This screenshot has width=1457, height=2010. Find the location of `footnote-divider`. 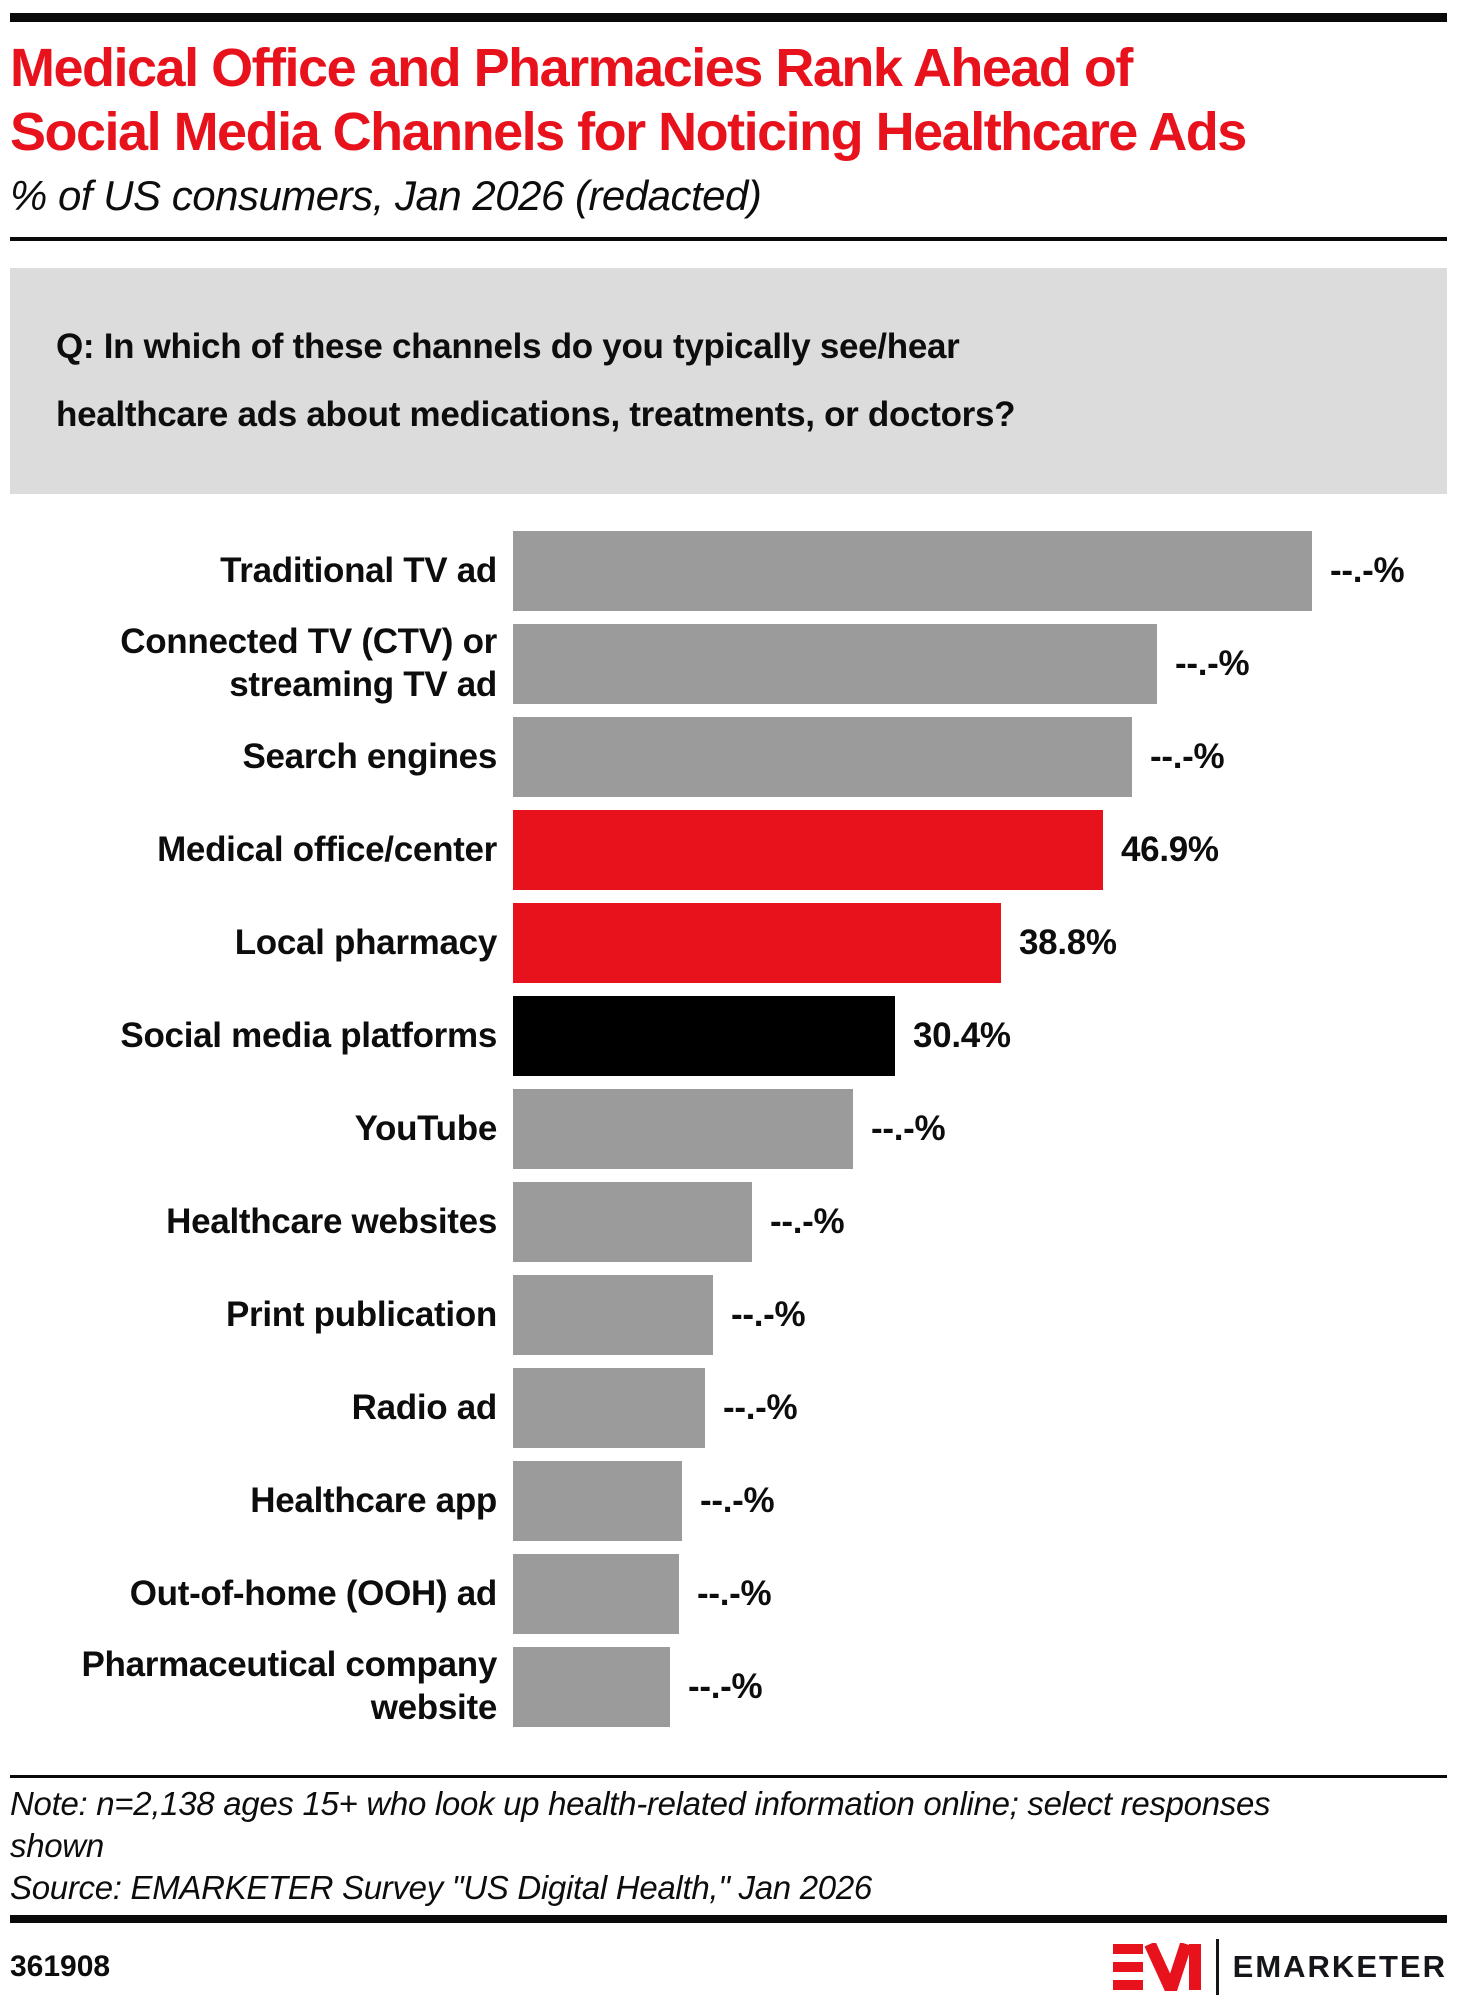

footnote-divider is located at coordinates (728, 1777).